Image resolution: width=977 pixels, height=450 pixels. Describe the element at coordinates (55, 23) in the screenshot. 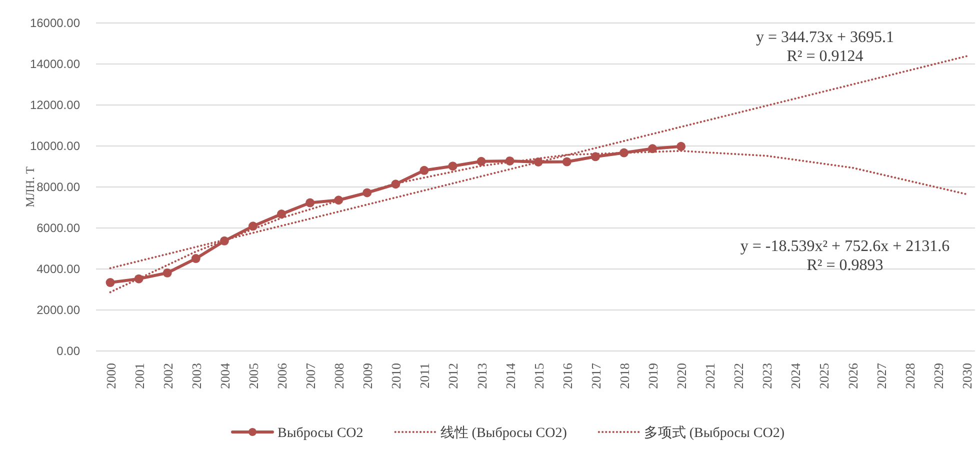

I see `y-tick-label: 16000.00` at that location.